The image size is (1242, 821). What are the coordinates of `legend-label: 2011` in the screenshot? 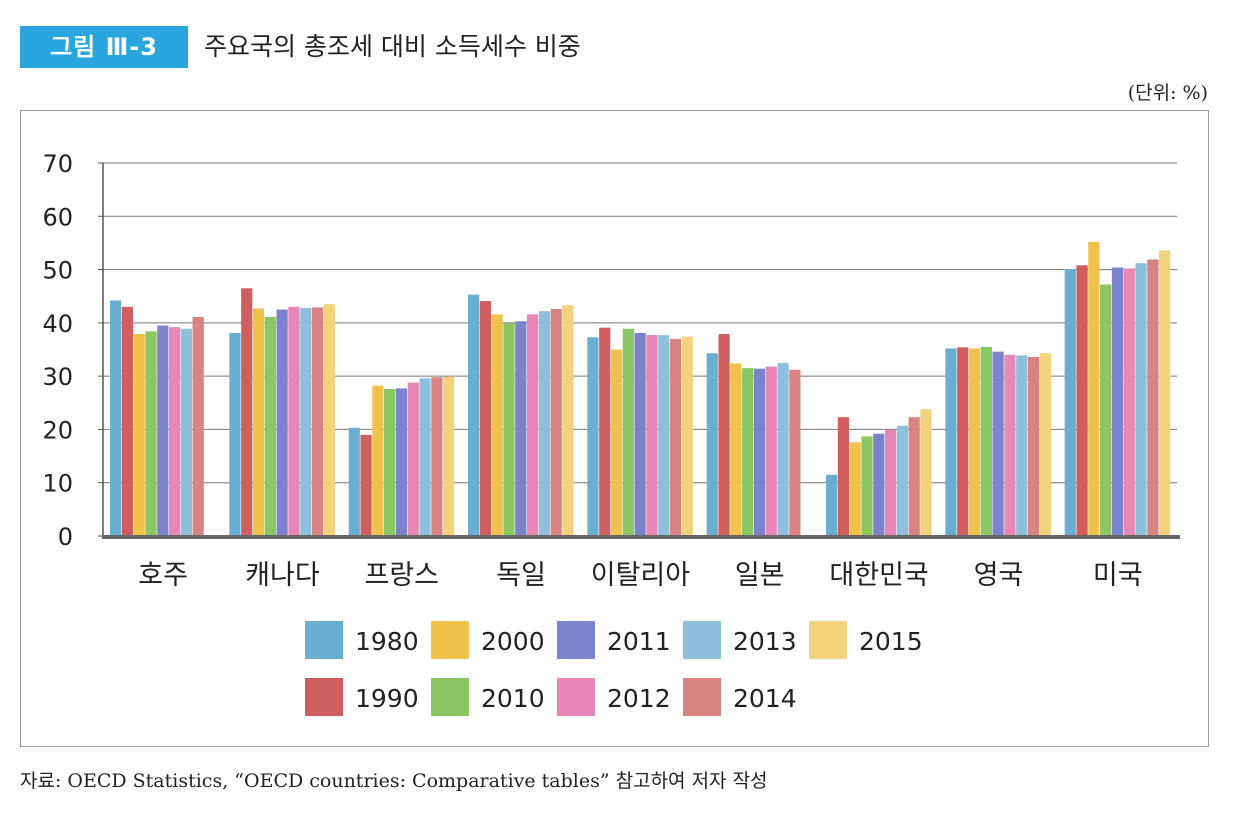 It's located at (639, 641).